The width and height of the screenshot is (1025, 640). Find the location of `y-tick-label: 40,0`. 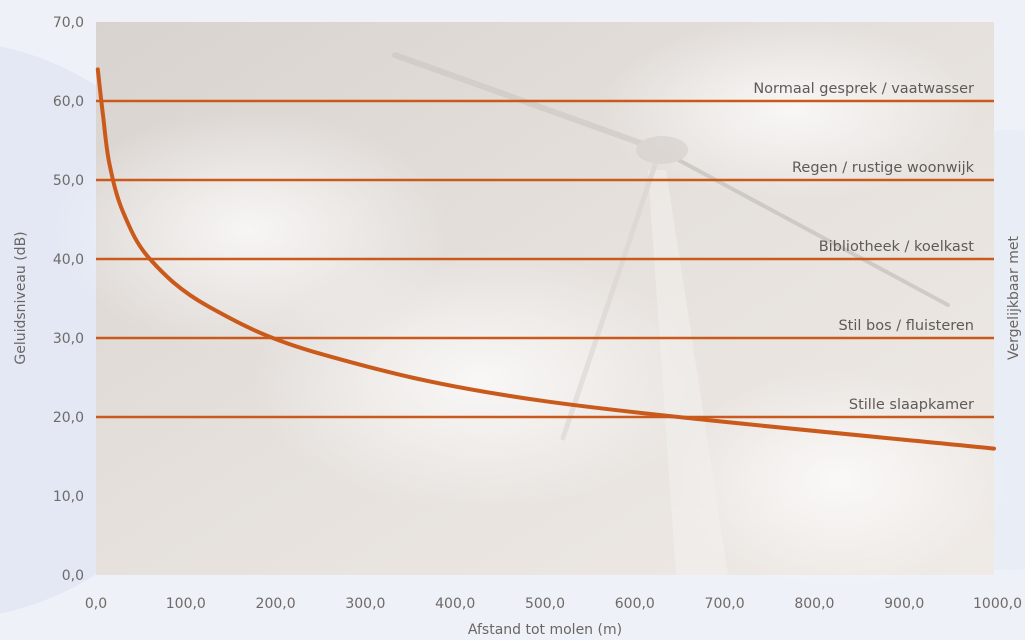

y-tick-label: 40,0 is located at coordinates (68, 260).